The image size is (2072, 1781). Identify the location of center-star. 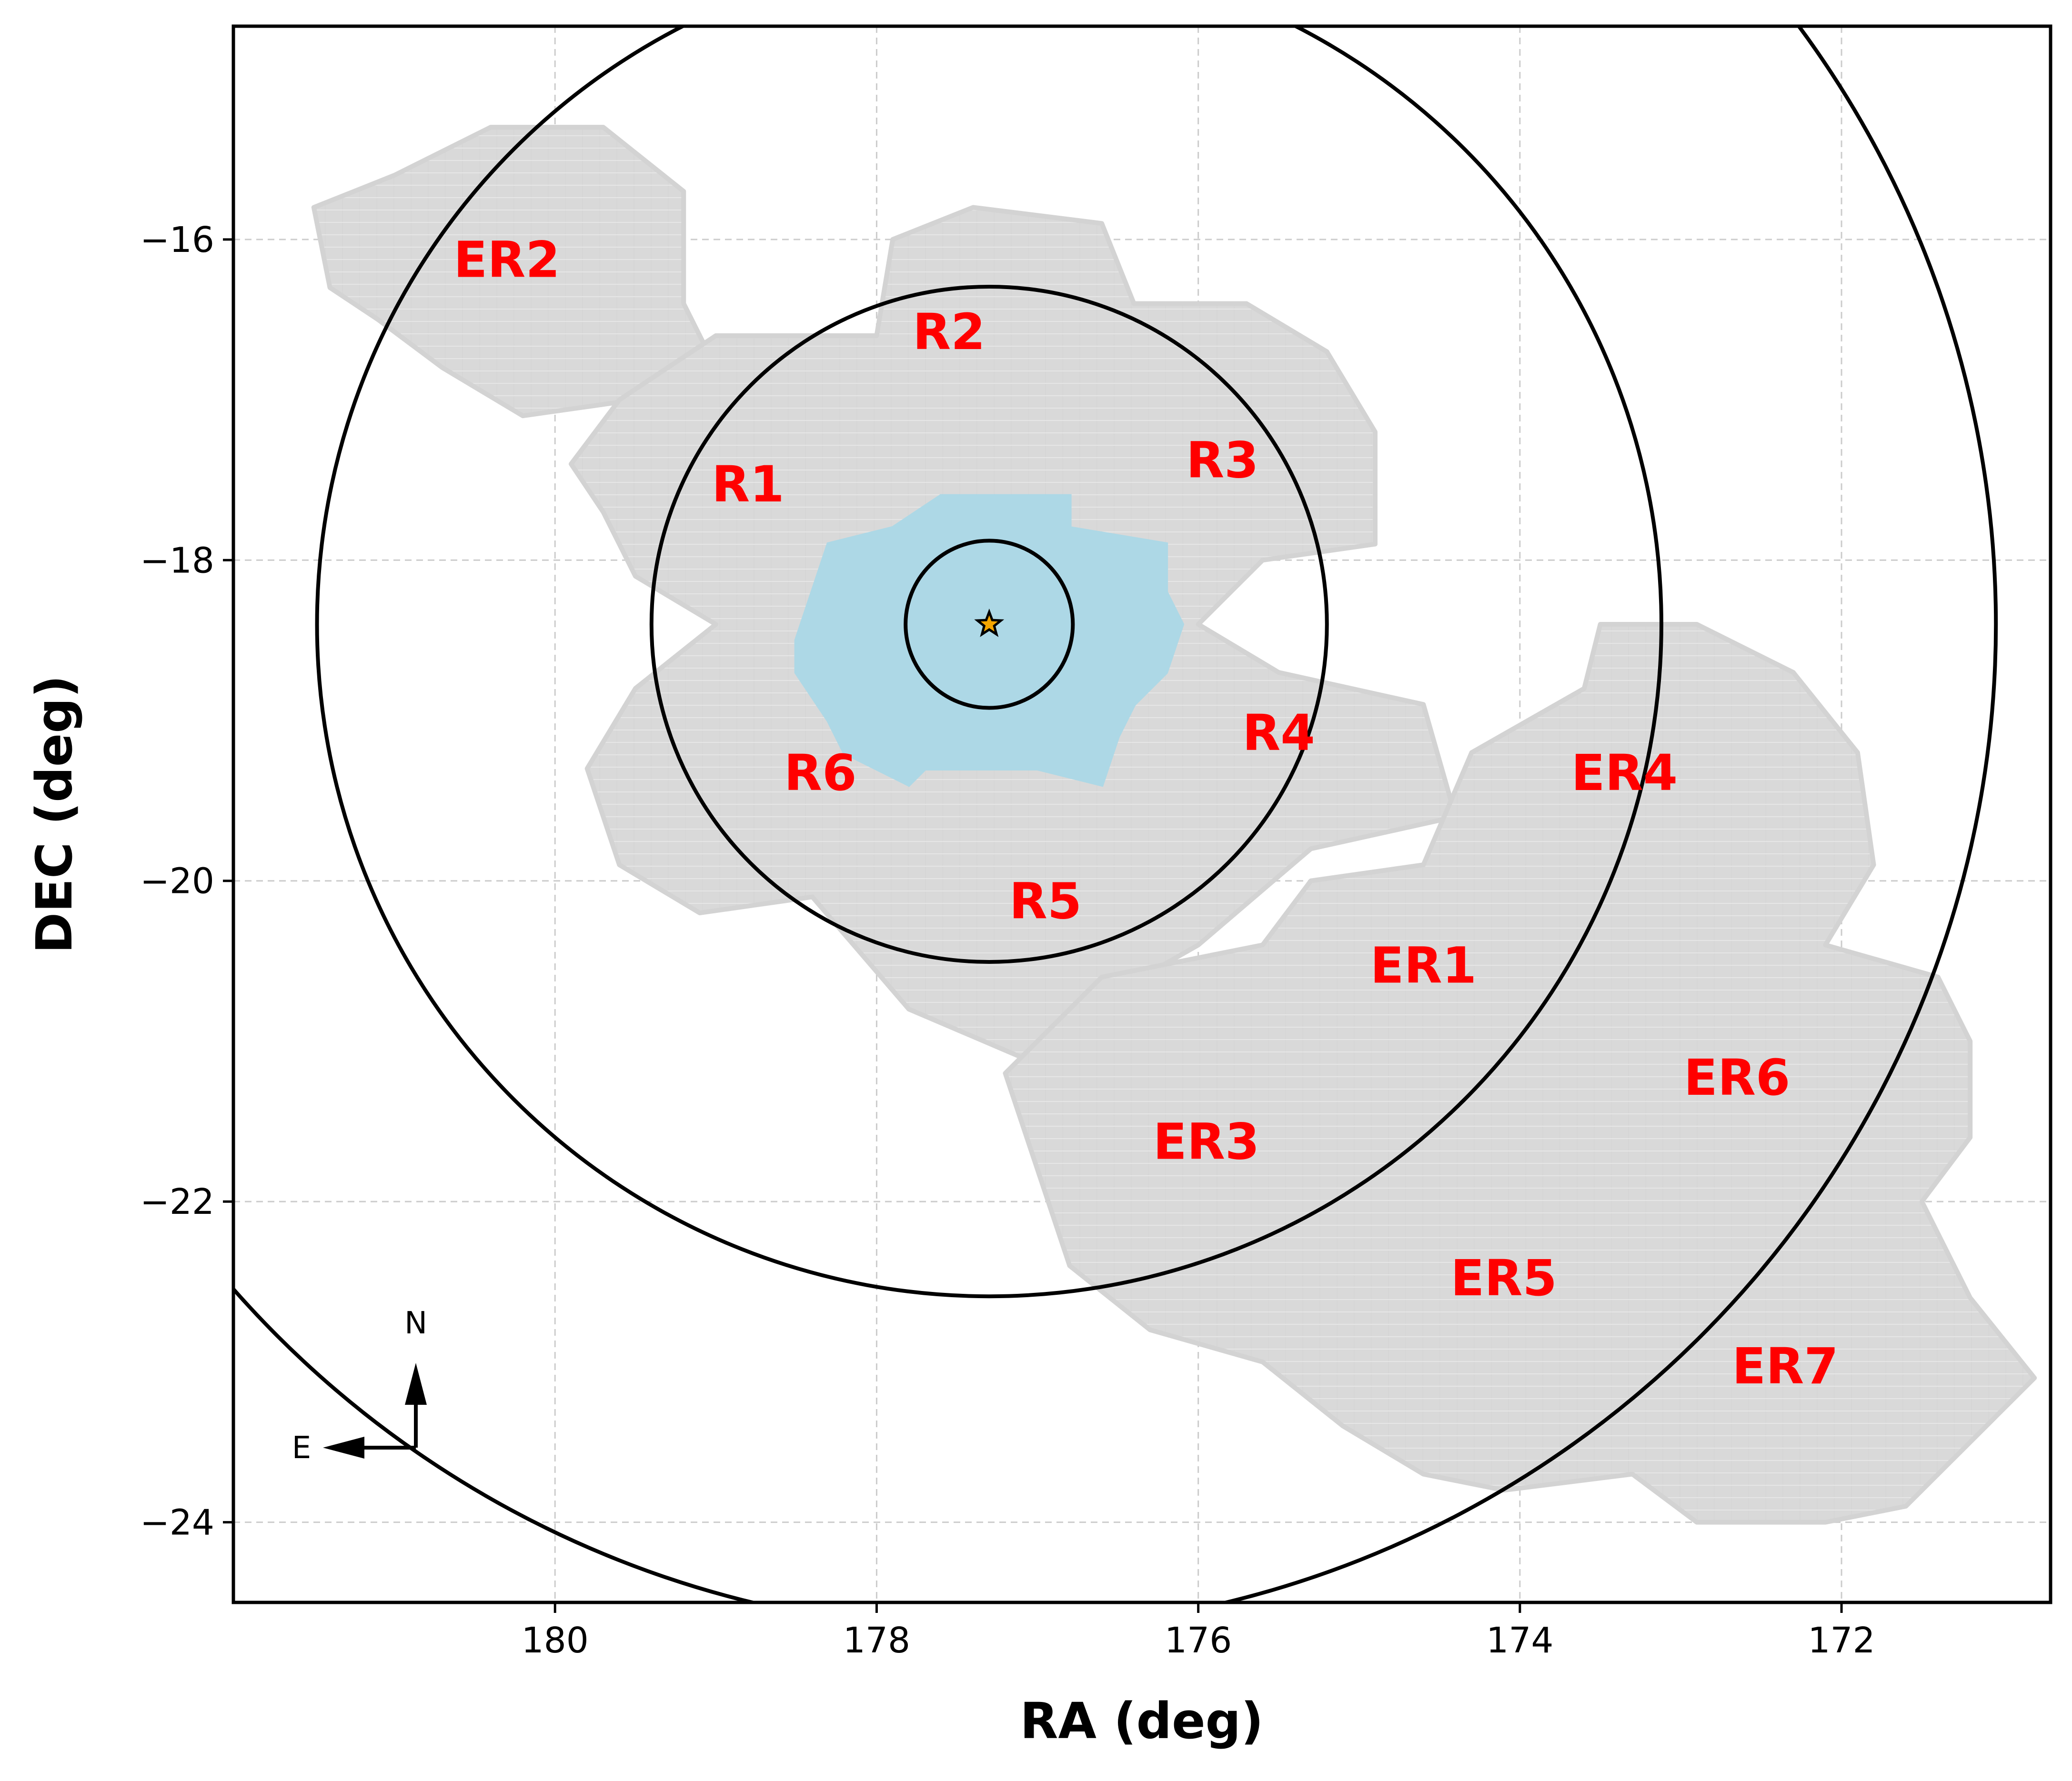
(989, 623).